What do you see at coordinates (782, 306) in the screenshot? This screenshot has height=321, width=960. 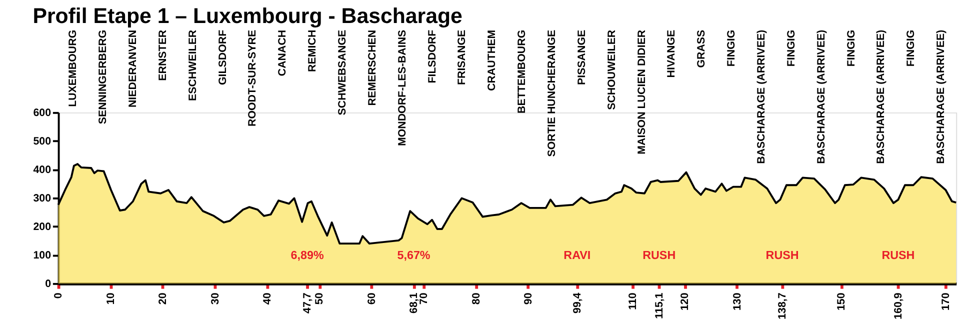 I see `x-tick-label: 138,7` at bounding box center [782, 306].